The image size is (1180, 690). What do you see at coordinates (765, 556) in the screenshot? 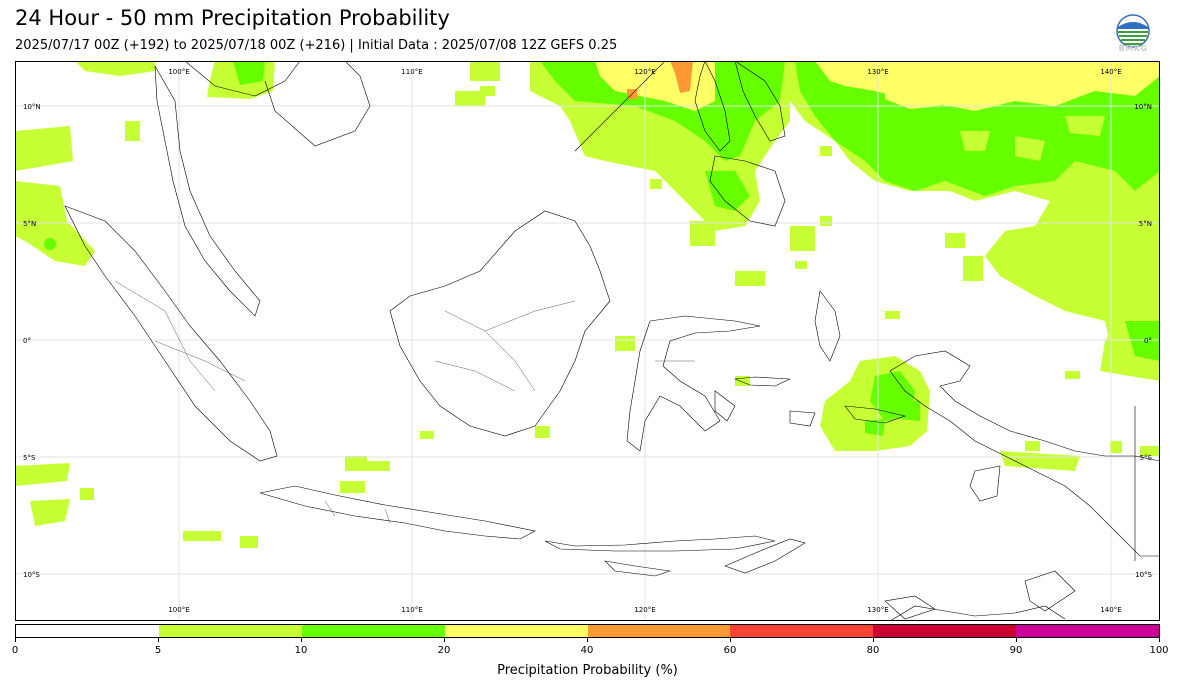
I see `timor-outline` at bounding box center [765, 556].